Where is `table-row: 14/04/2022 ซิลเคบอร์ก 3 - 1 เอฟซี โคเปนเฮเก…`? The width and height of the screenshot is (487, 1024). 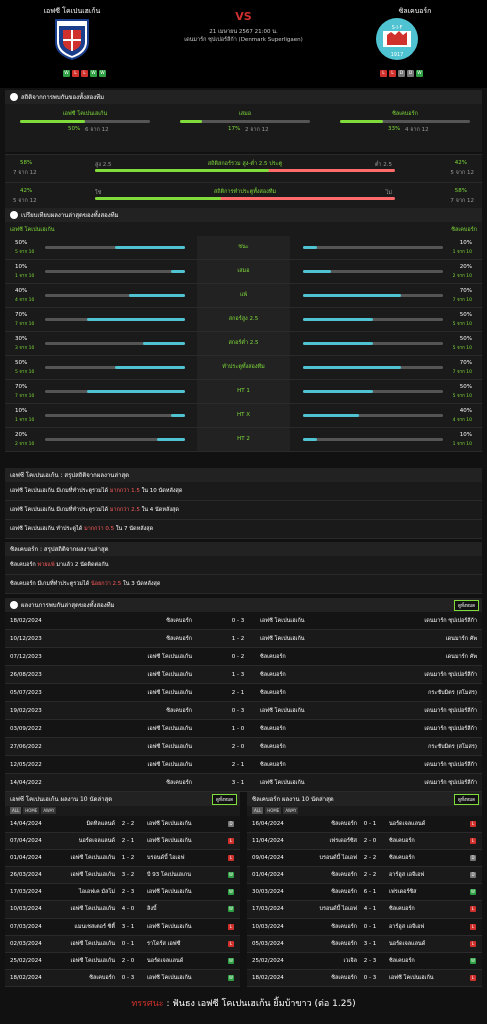
table-row: 14/04/2022 ซิลเคบอร์ก 3 - 1 เอฟซี โคเปนเฮเก… is located at coordinates (243, 783).